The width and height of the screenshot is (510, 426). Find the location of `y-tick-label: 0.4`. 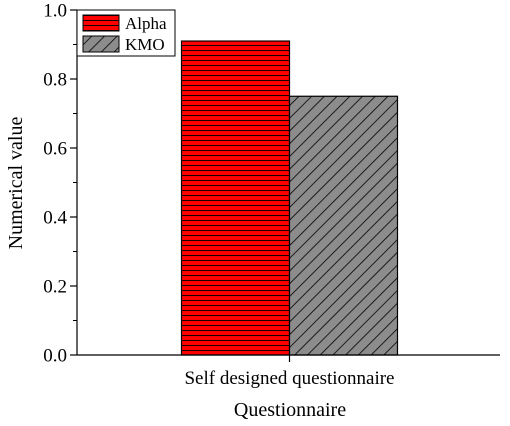

y-tick-label: 0.4 is located at coordinates (55, 218).